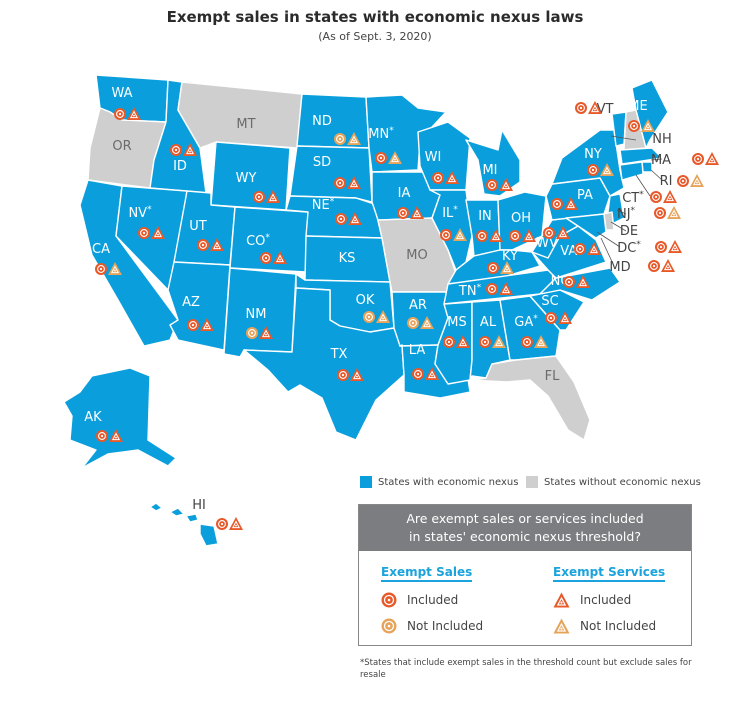 The image size is (750, 711). What do you see at coordinates (259, 197) in the screenshot?
I see `exempt-sales-marker-wy` at bounding box center [259, 197].